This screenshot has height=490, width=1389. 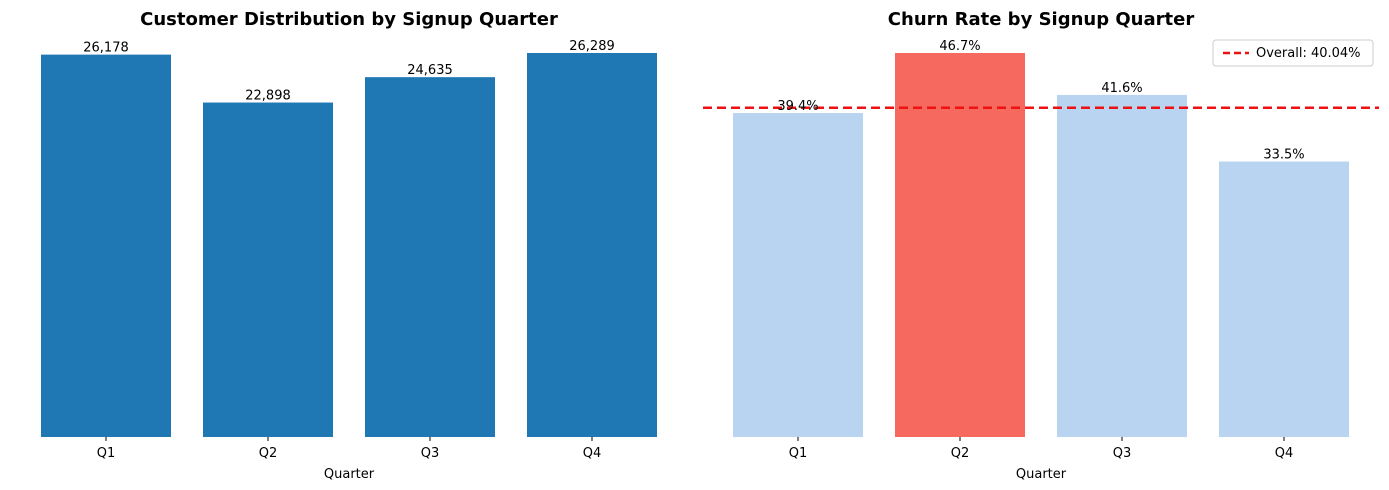 What do you see at coordinates (349, 474) in the screenshot?
I see `left-x-axis-label: Quarter` at bounding box center [349, 474].